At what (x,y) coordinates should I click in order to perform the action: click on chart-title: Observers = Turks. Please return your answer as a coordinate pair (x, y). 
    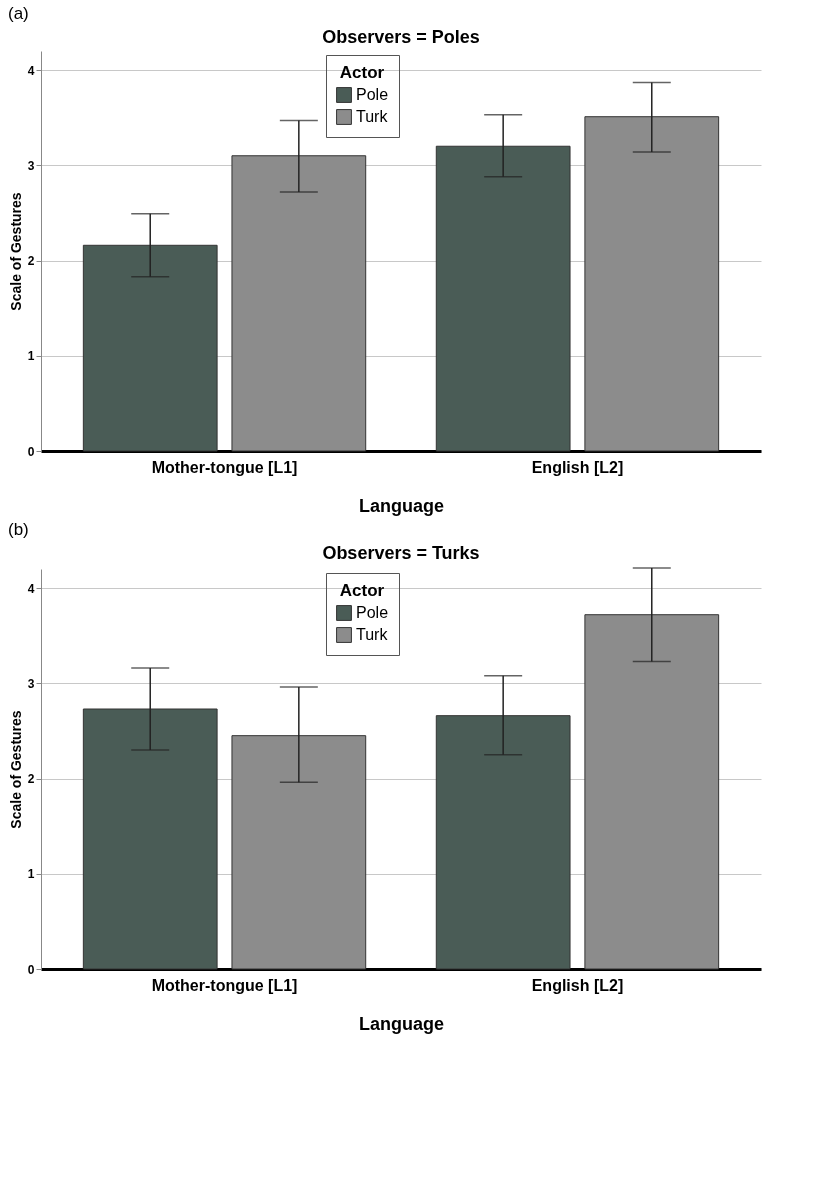
    Looking at the image, I should click on (401, 553).